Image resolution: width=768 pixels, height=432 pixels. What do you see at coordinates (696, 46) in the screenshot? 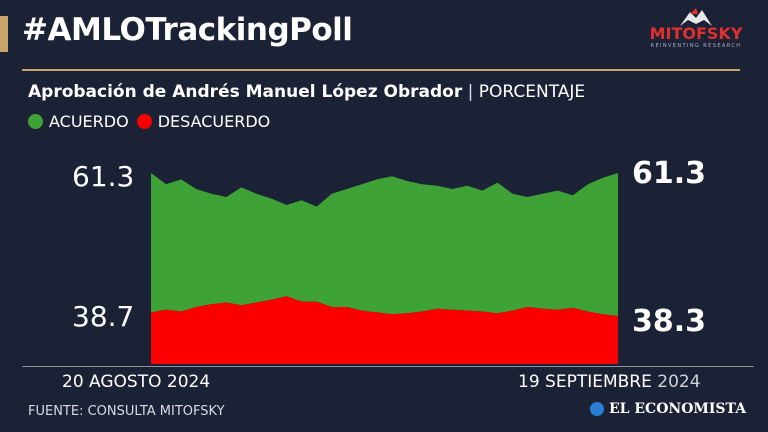
I see `logo-tagline: REINVENTING RESEARCH` at bounding box center [696, 46].